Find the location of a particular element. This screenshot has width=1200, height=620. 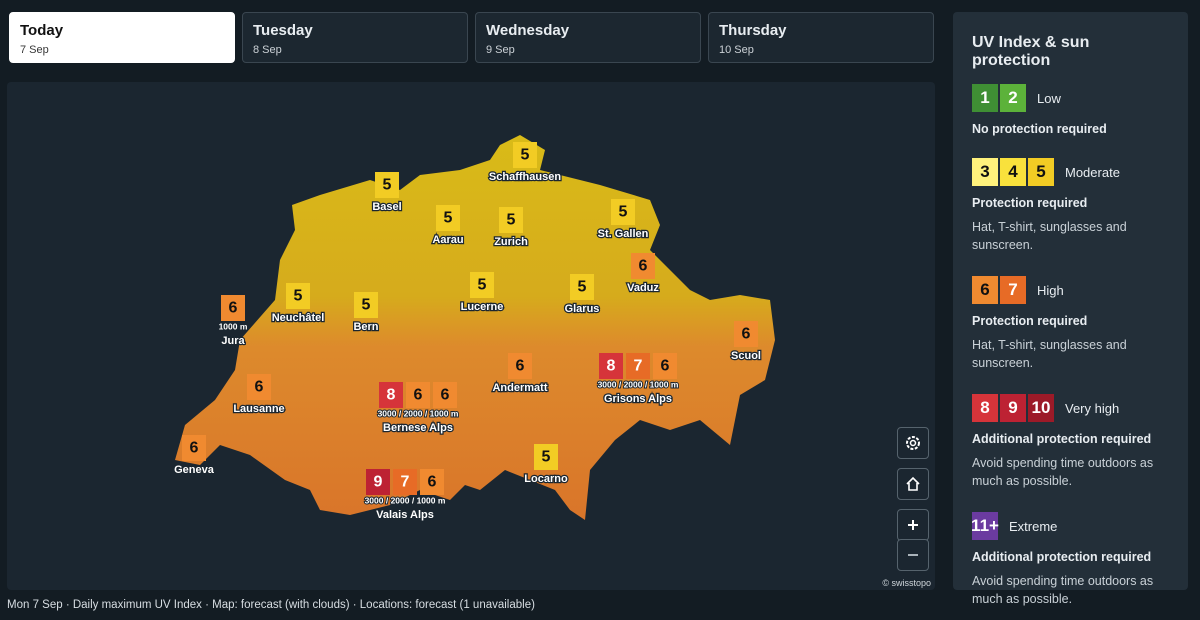

location: 6 Scuol is located at coordinates (746, 342).